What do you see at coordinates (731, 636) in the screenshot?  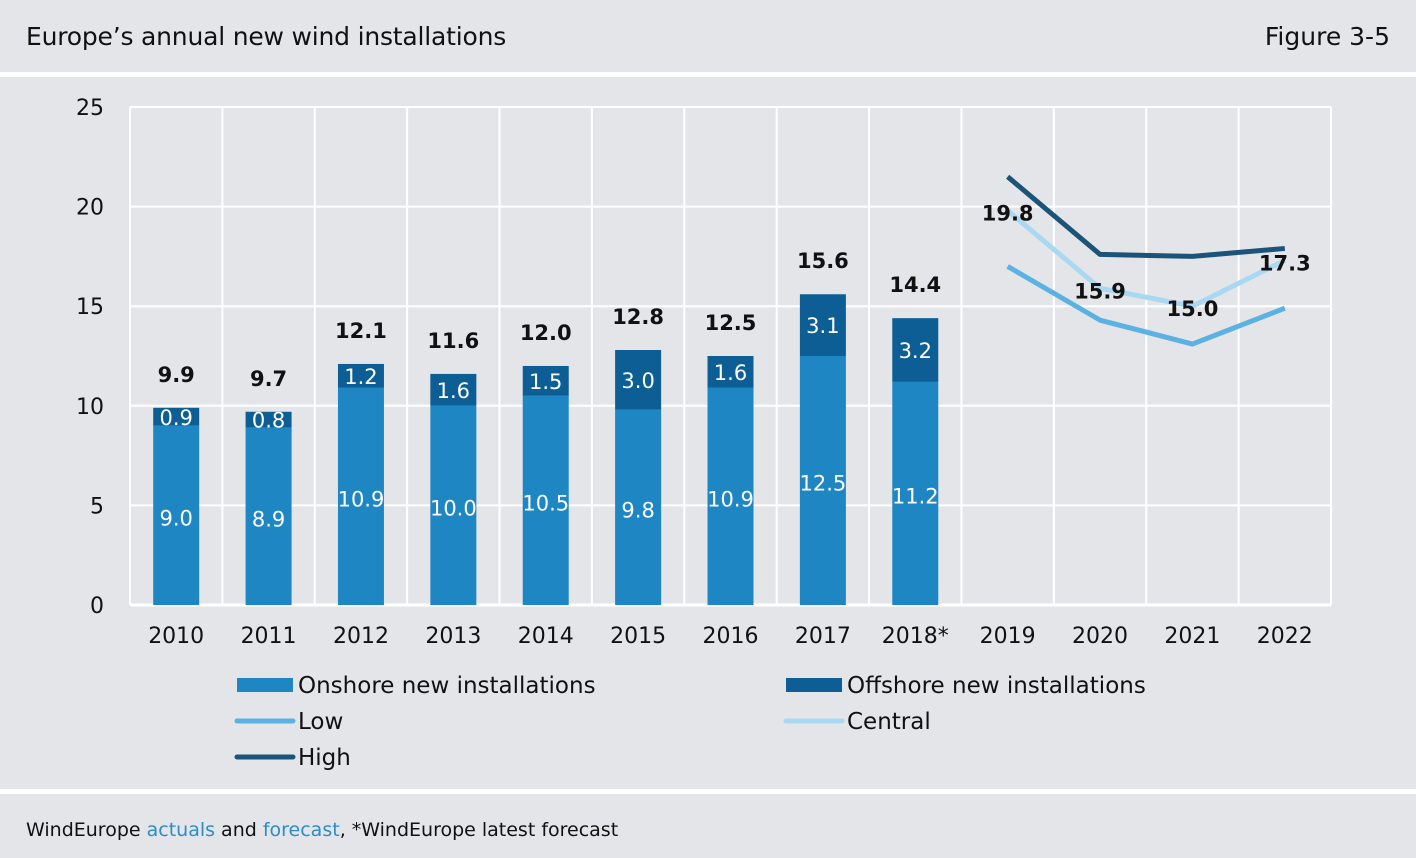 I see `x-tick-label: 2016` at bounding box center [731, 636].